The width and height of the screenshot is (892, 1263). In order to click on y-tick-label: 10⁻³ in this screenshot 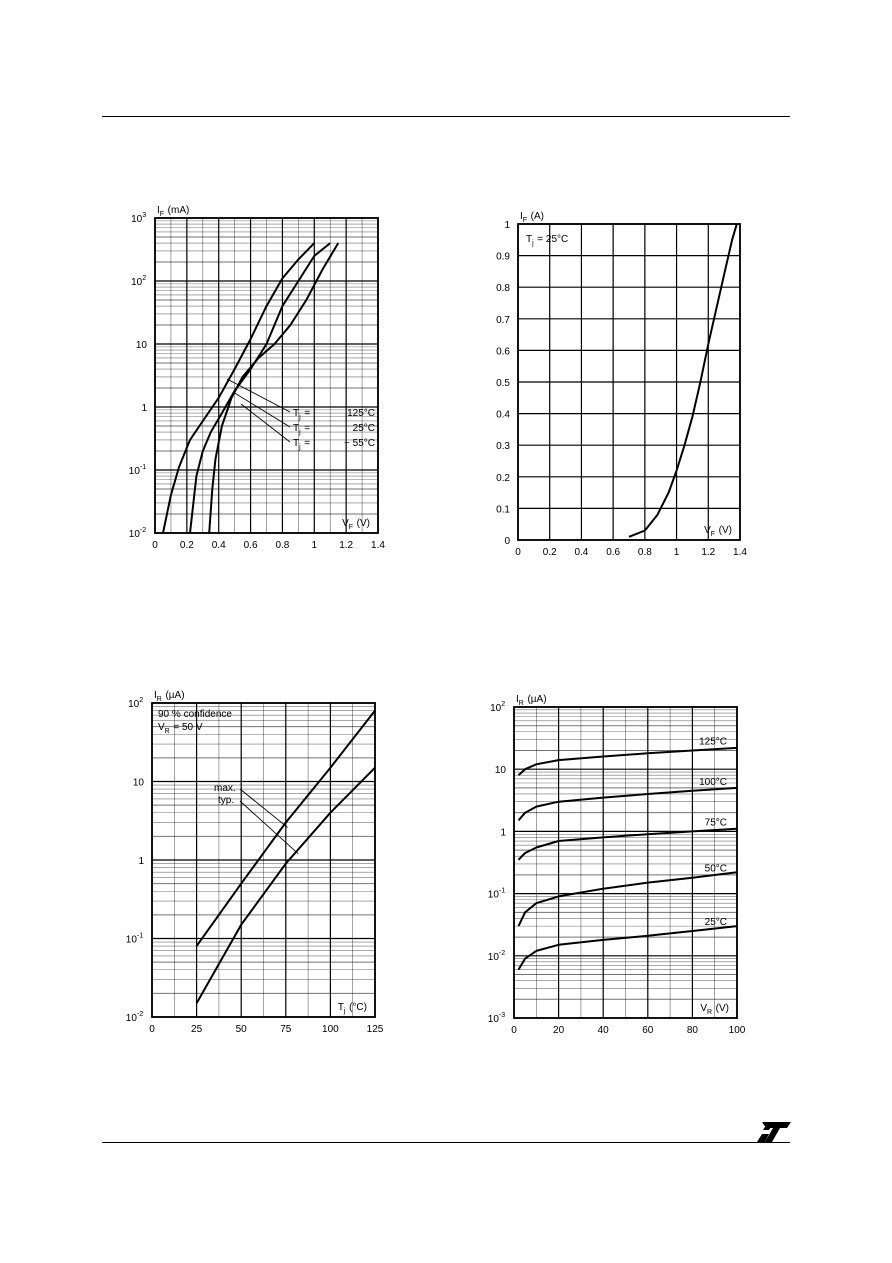, I will do `click(497, 1018)`.